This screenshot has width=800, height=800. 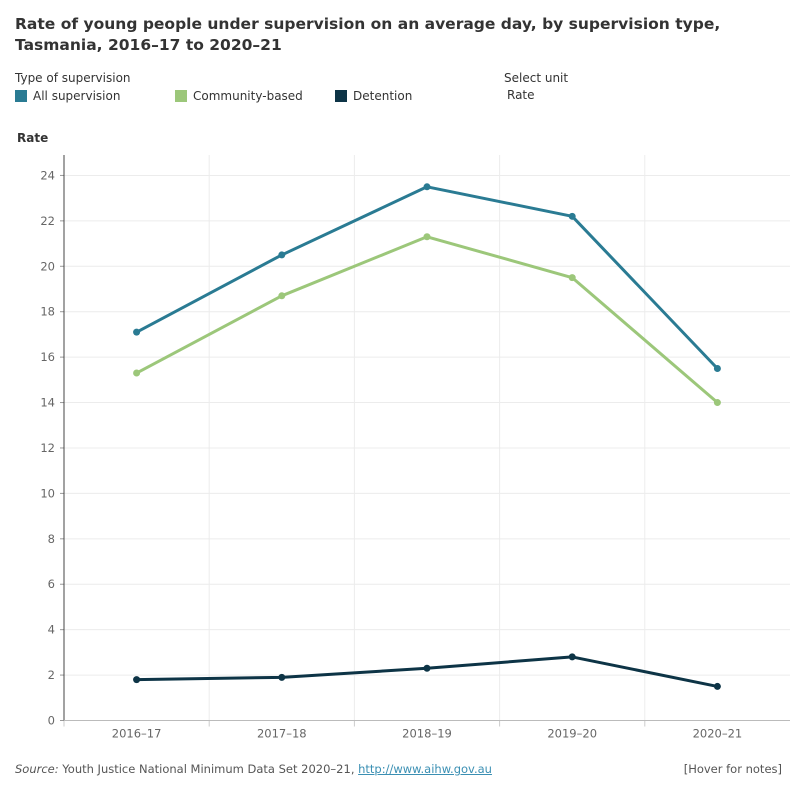 I want to click on y-tick-label: 6, so click(x=51, y=584).